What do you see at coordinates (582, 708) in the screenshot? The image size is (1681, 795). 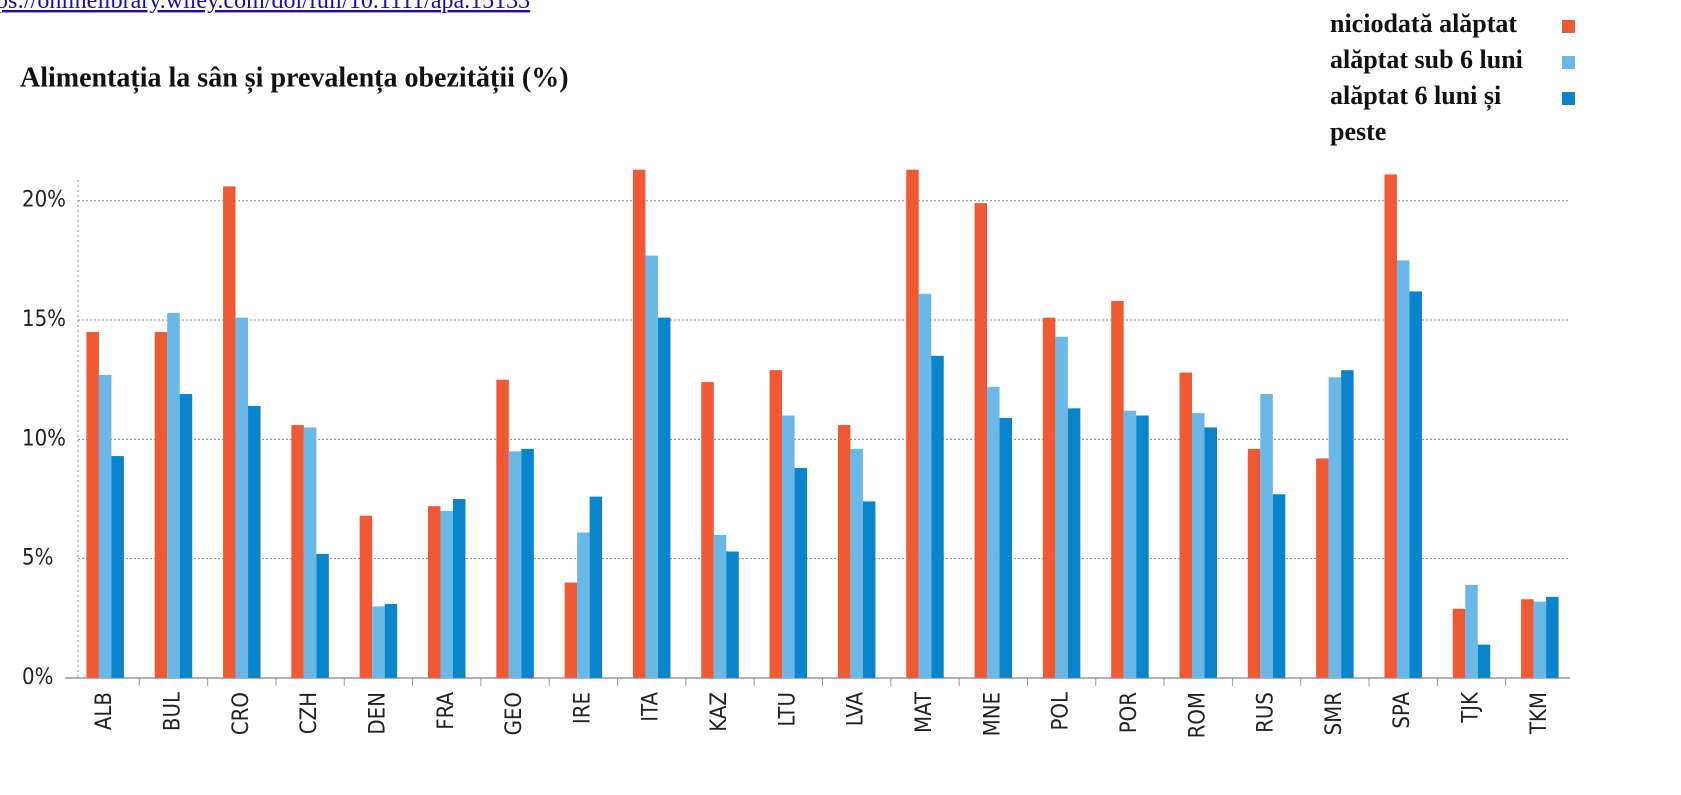 I see `x-tick-label: IRE` at bounding box center [582, 708].